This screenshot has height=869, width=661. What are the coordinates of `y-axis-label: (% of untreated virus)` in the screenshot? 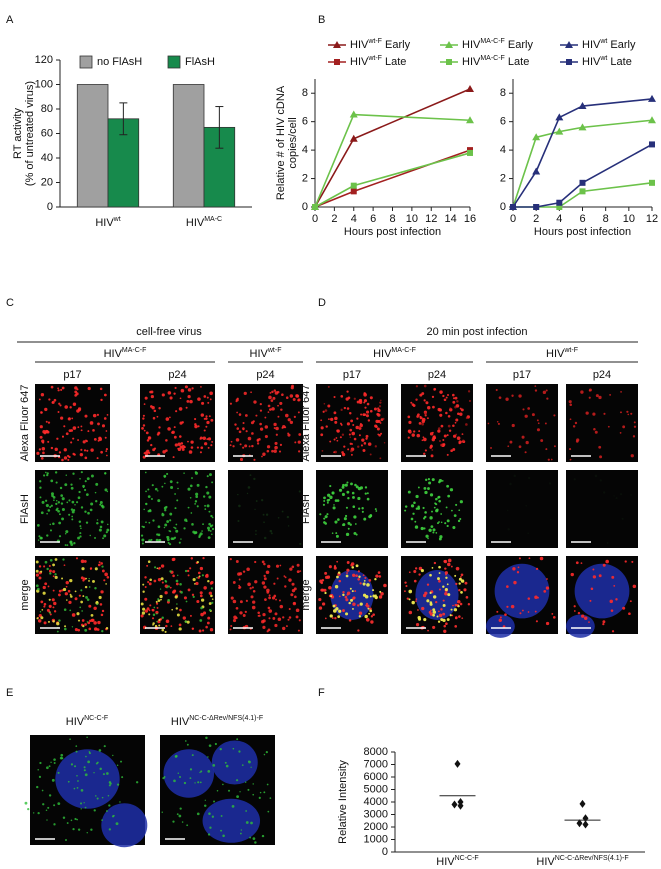 It's located at (30, 133).